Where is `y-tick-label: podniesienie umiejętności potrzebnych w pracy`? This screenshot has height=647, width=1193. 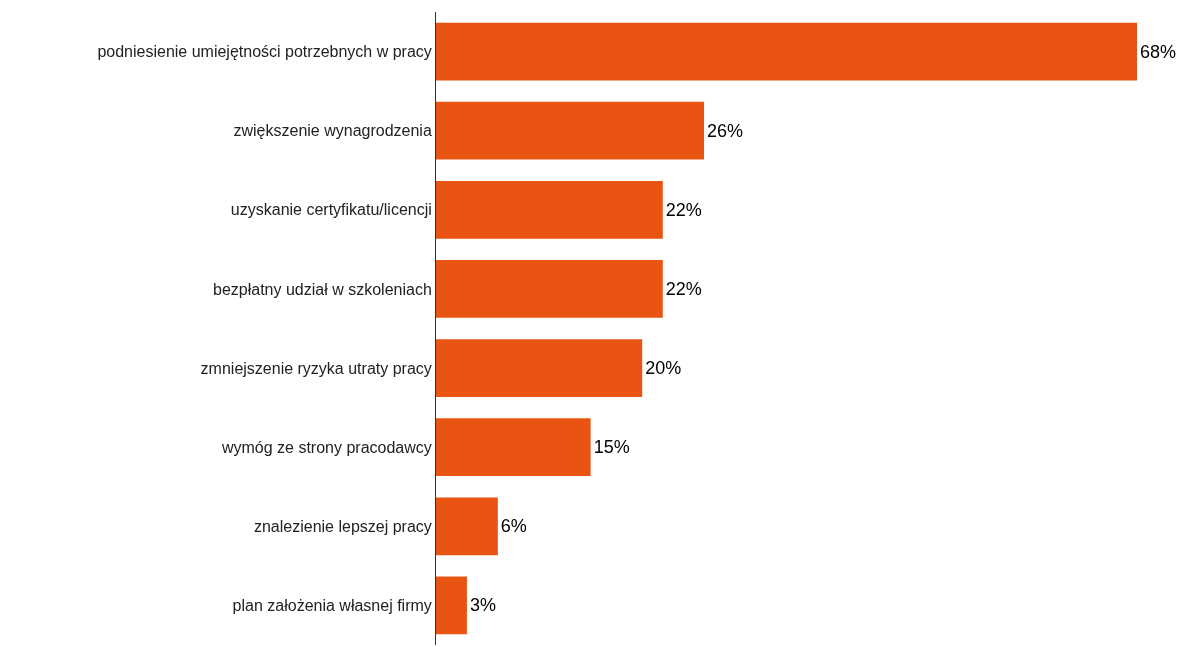 y-tick-label: podniesienie umiejętności potrzebnych w pracy is located at coordinates (264, 52).